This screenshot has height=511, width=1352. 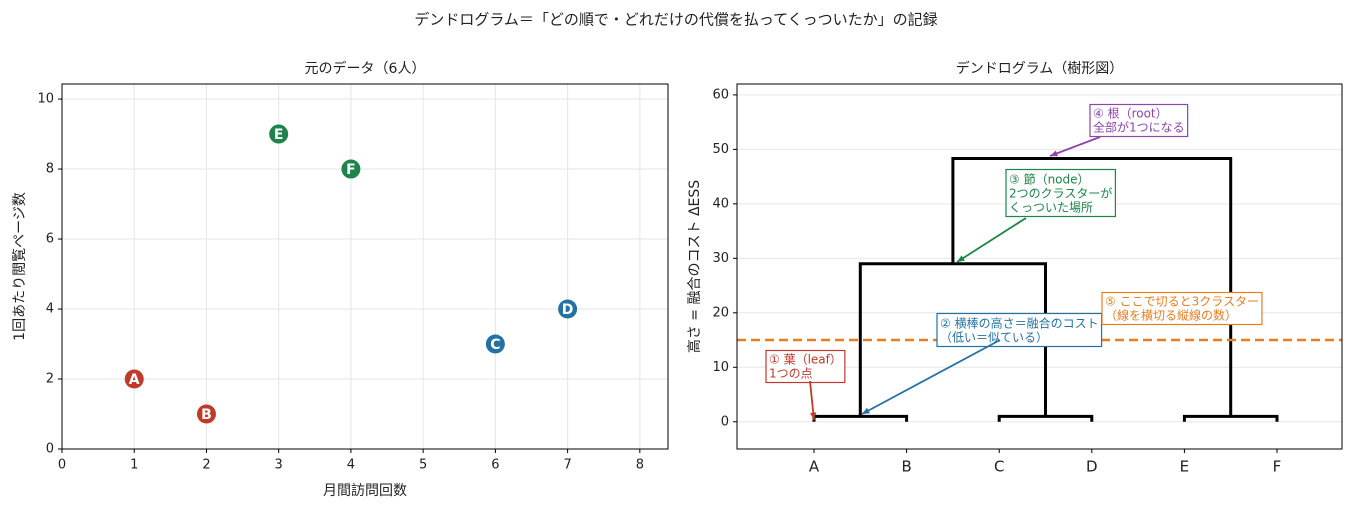 What do you see at coordinates (999, 467) in the screenshot?
I see `x-tick-label: C` at bounding box center [999, 467].